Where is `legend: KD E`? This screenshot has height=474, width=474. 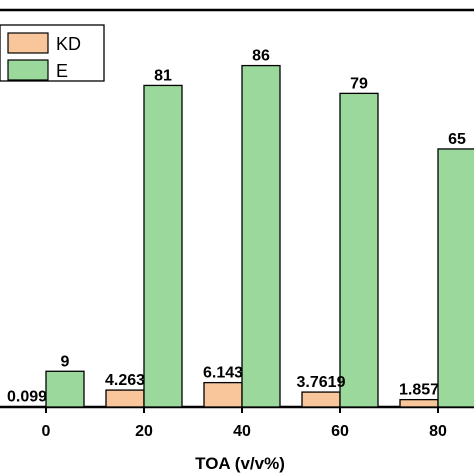
legend: KD E is located at coordinates (52, 53).